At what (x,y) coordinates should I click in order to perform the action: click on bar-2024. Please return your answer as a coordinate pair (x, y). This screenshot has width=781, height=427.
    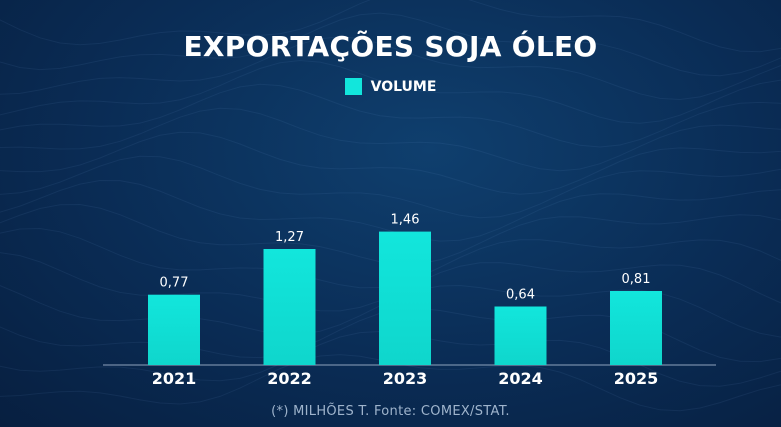
    Looking at the image, I should click on (520, 335).